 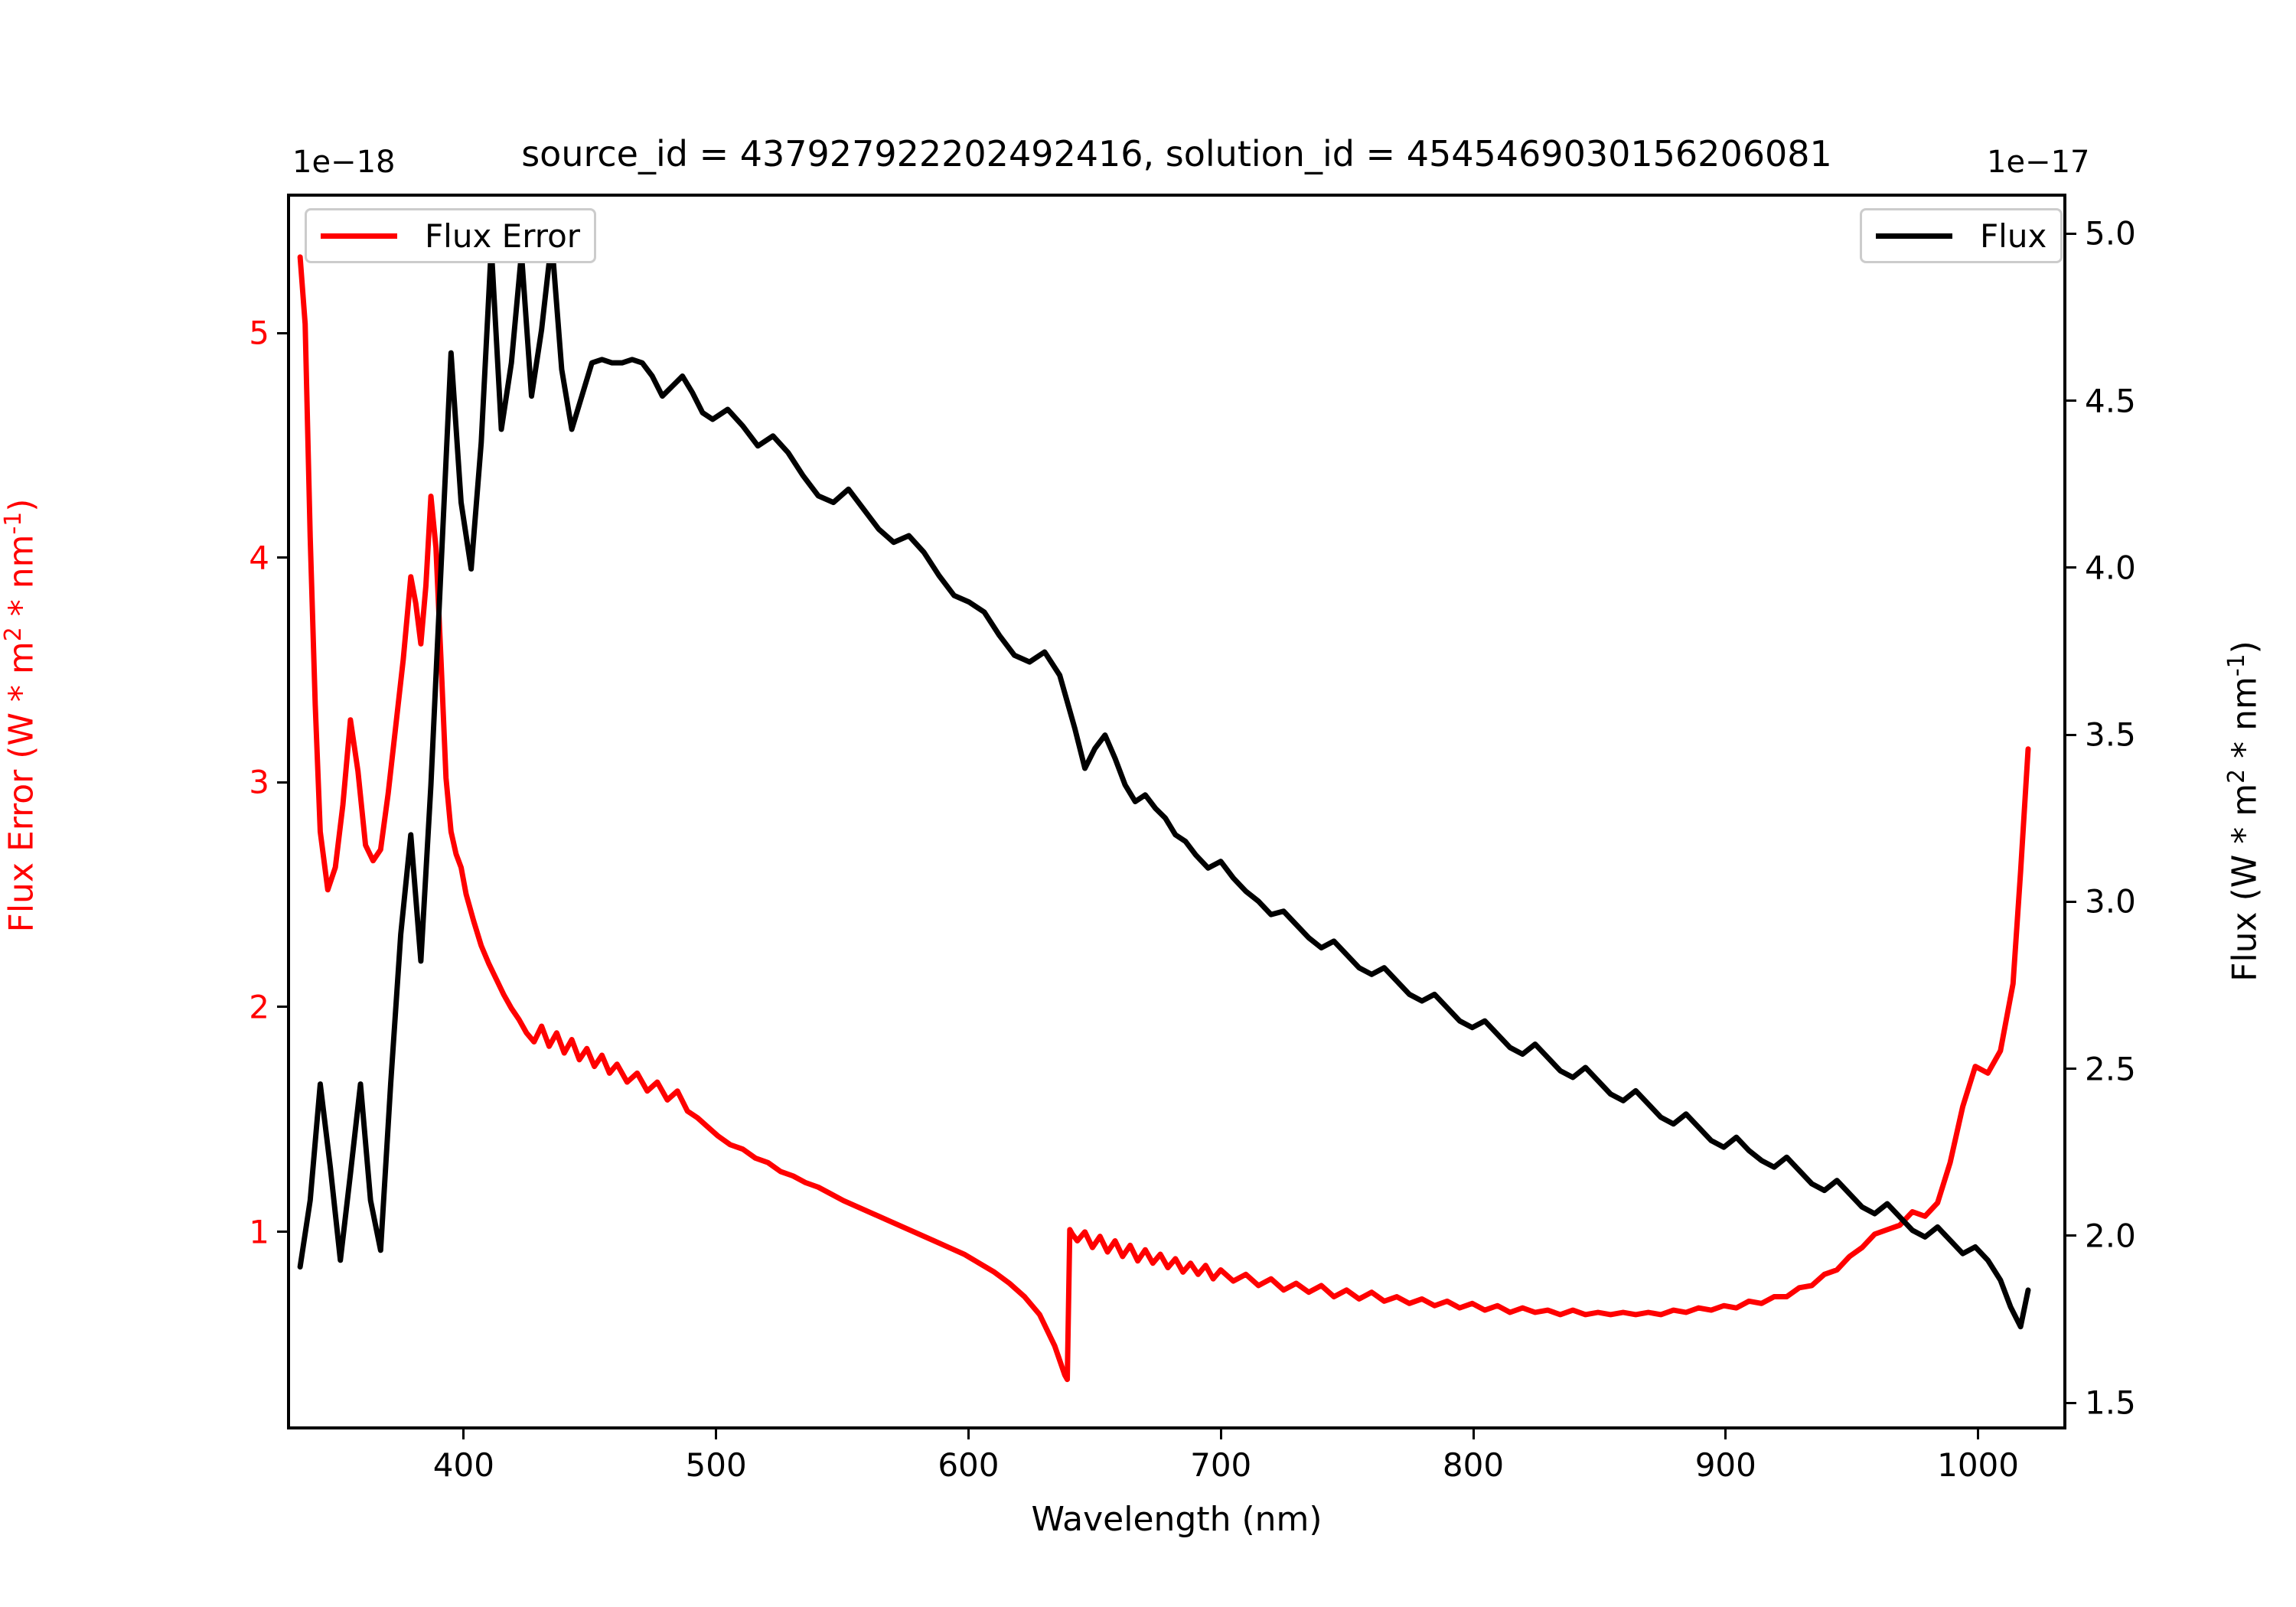 I want to click on right-y-tick-label-2.0: 2.0, so click(x=2110, y=1236).